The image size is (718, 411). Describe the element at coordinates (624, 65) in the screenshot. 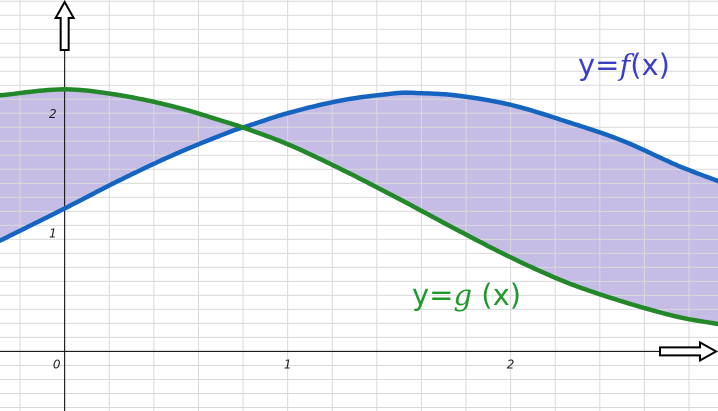

I see `series-label-f: y=f(x)` at that location.